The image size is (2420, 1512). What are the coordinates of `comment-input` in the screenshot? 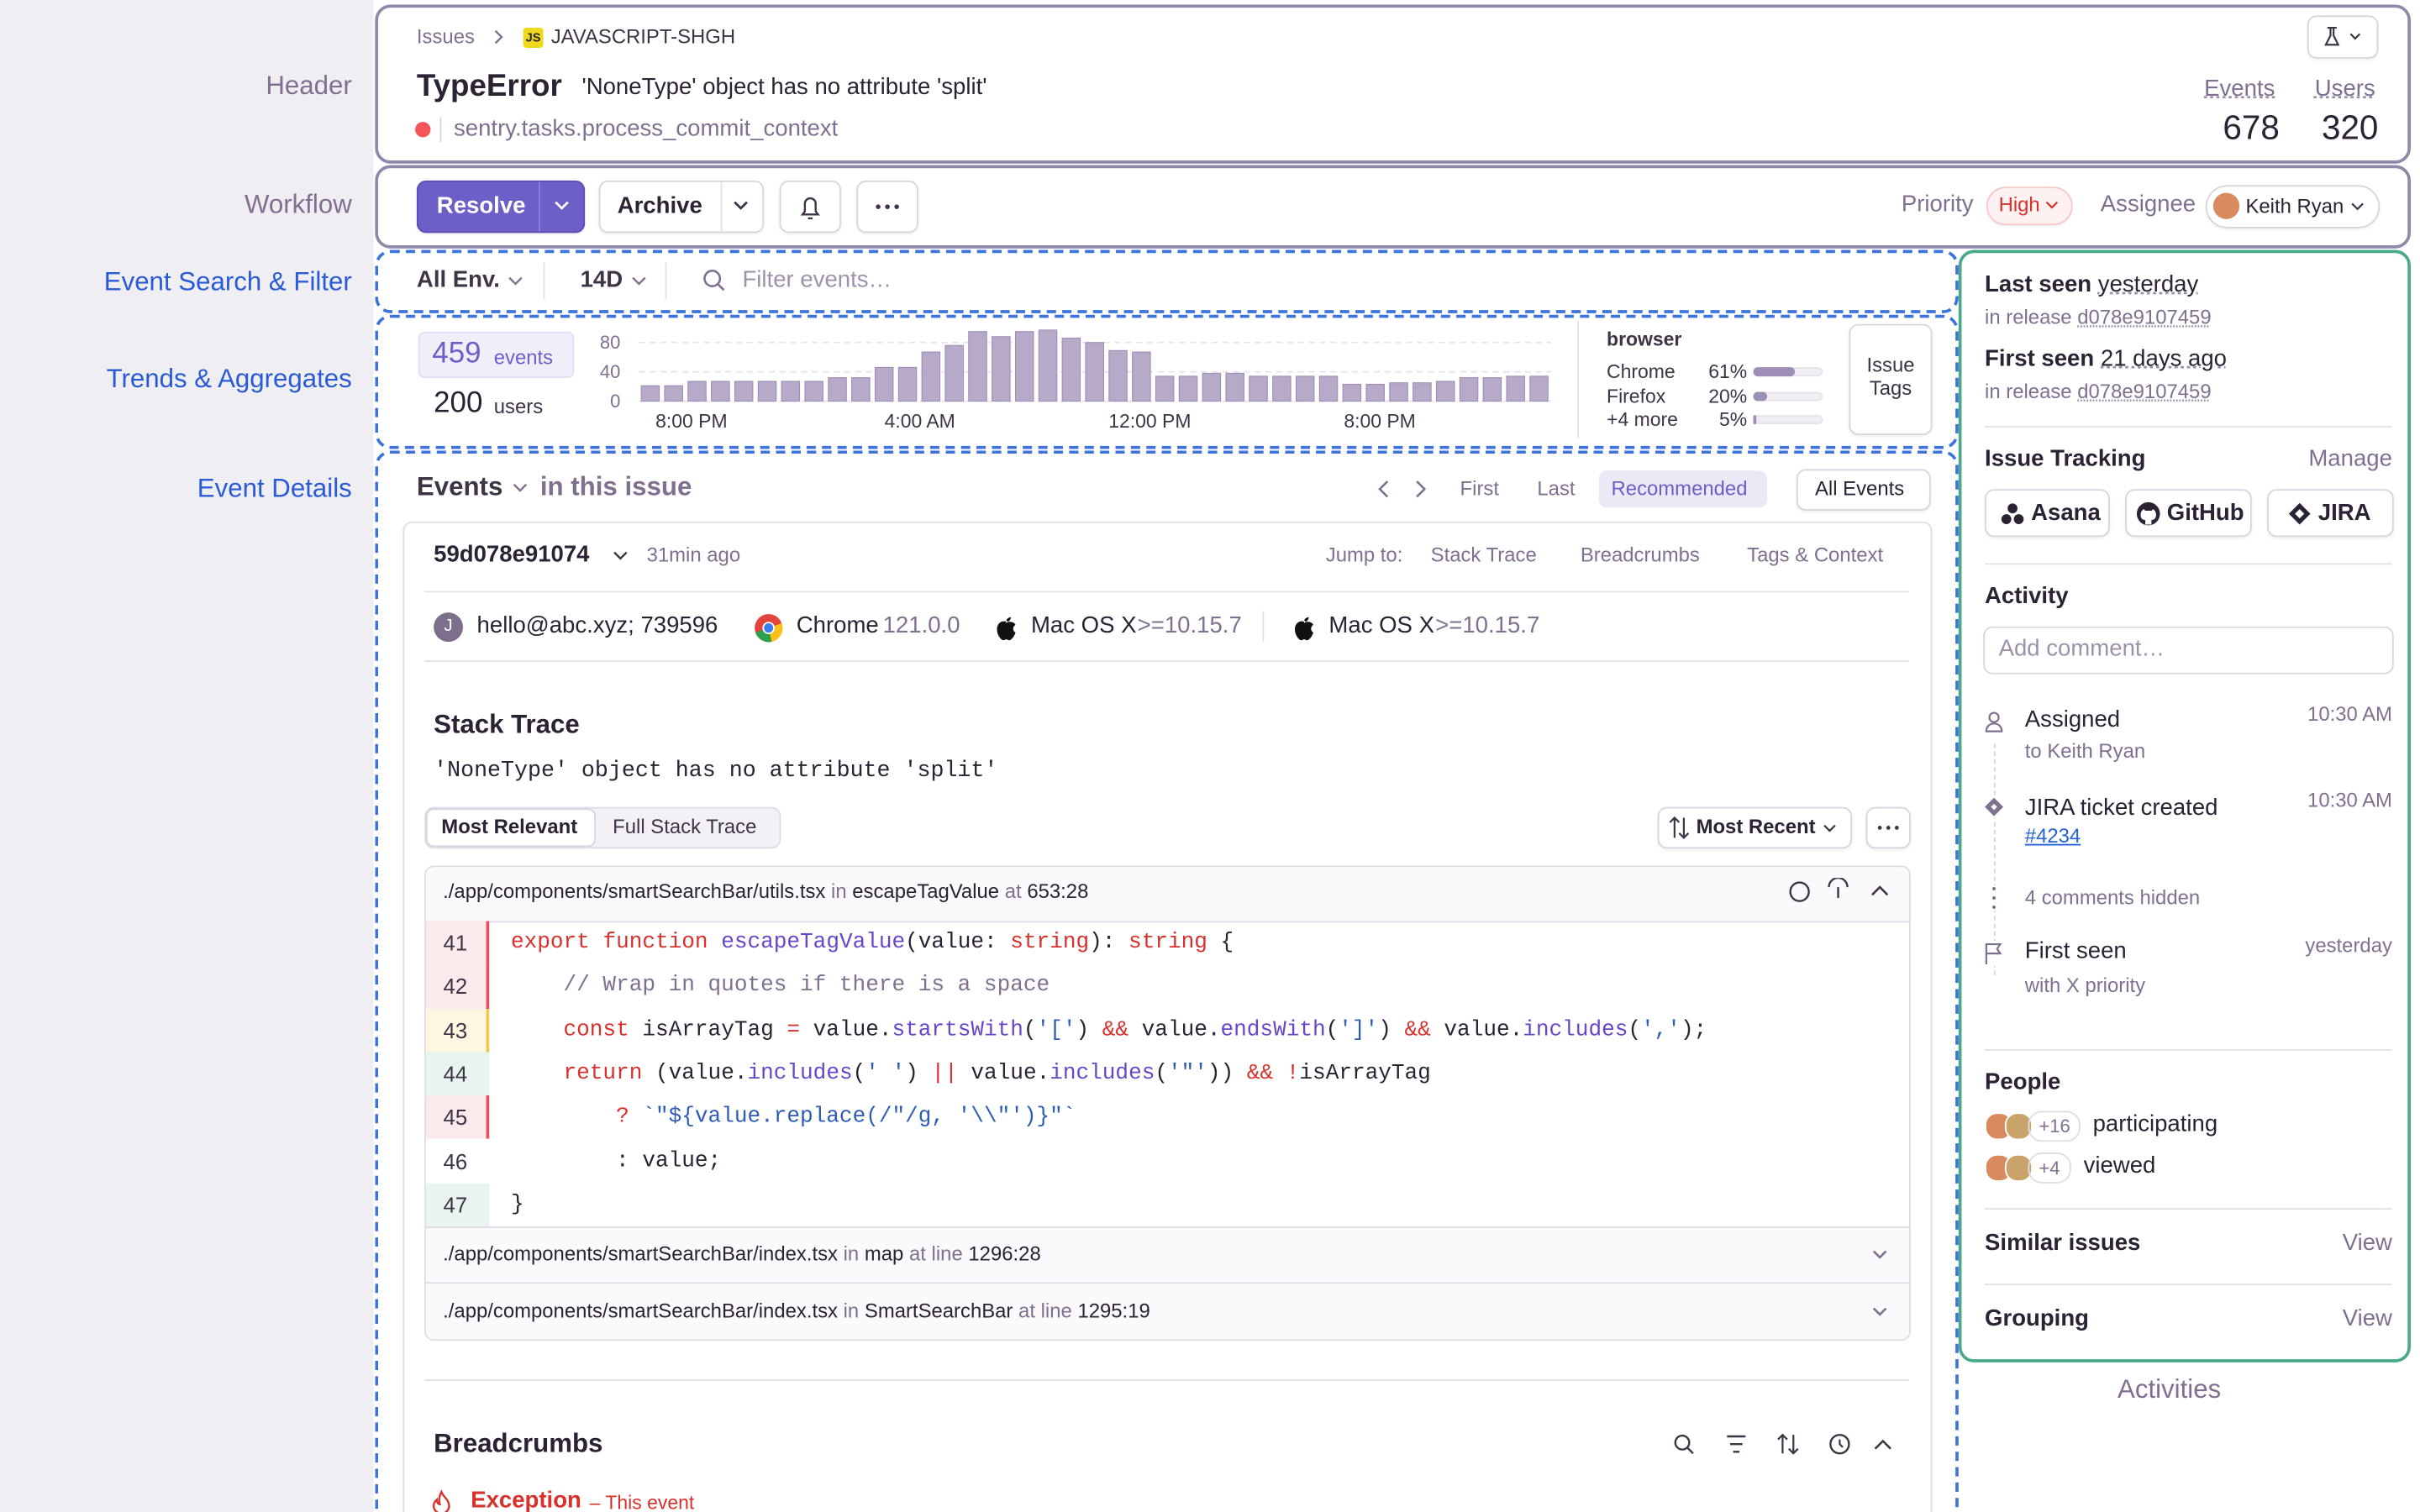 It's located at (2188, 650).